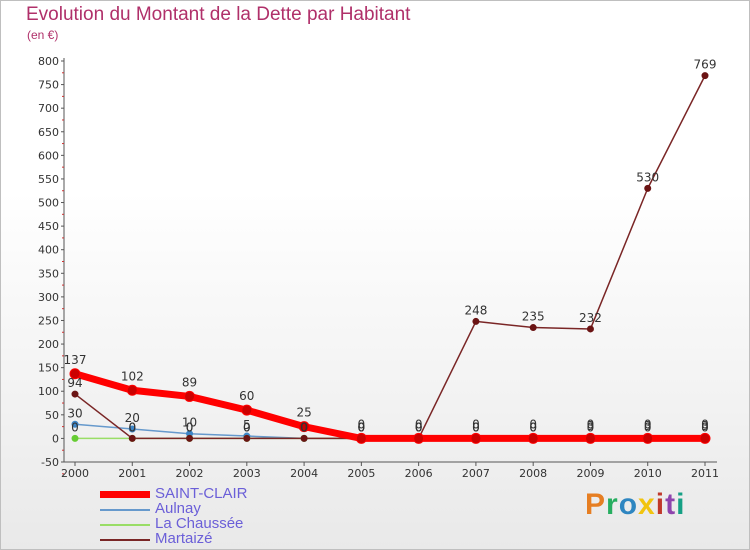 The height and width of the screenshot is (550, 750). I want to click on data-label-aulnay: 5, so click(247, 425).